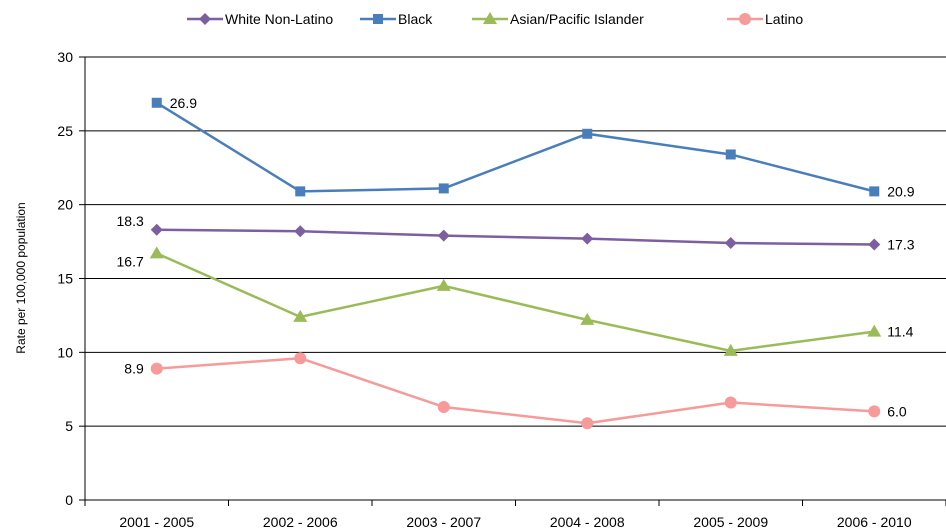 The image size is (946, 532). I want to click on y-tick-label: 20, so click(65, 205).